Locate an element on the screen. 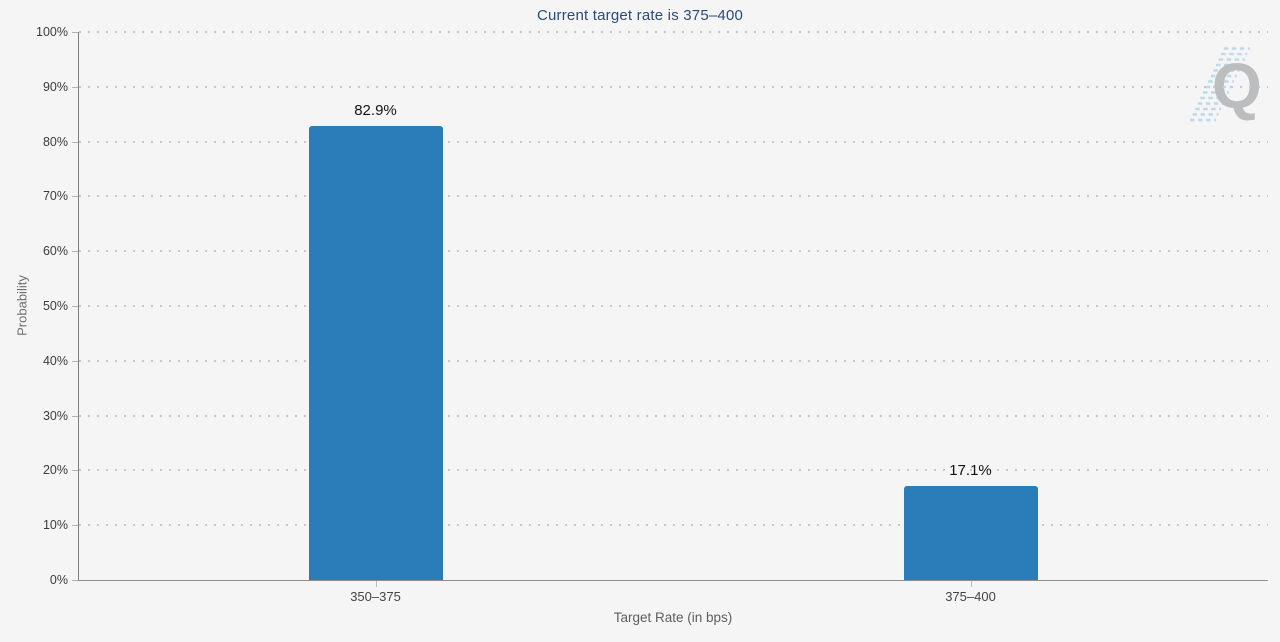 The width and height of the screenshot is (1280, 642). y-axis-tick-label: 40% is located at coordinates (55, 360).